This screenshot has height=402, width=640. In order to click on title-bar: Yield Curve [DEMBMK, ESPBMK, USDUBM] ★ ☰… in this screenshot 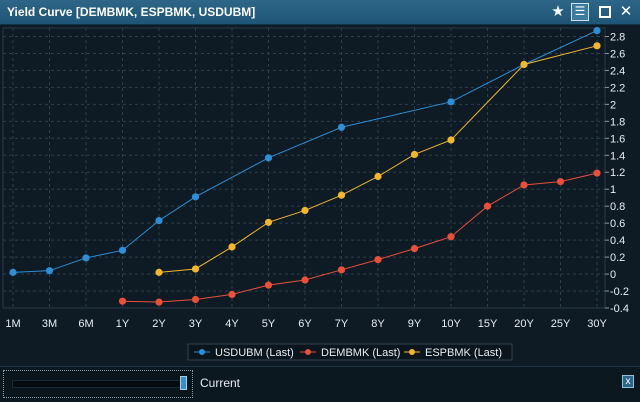, I will do `click(320, 12)`.